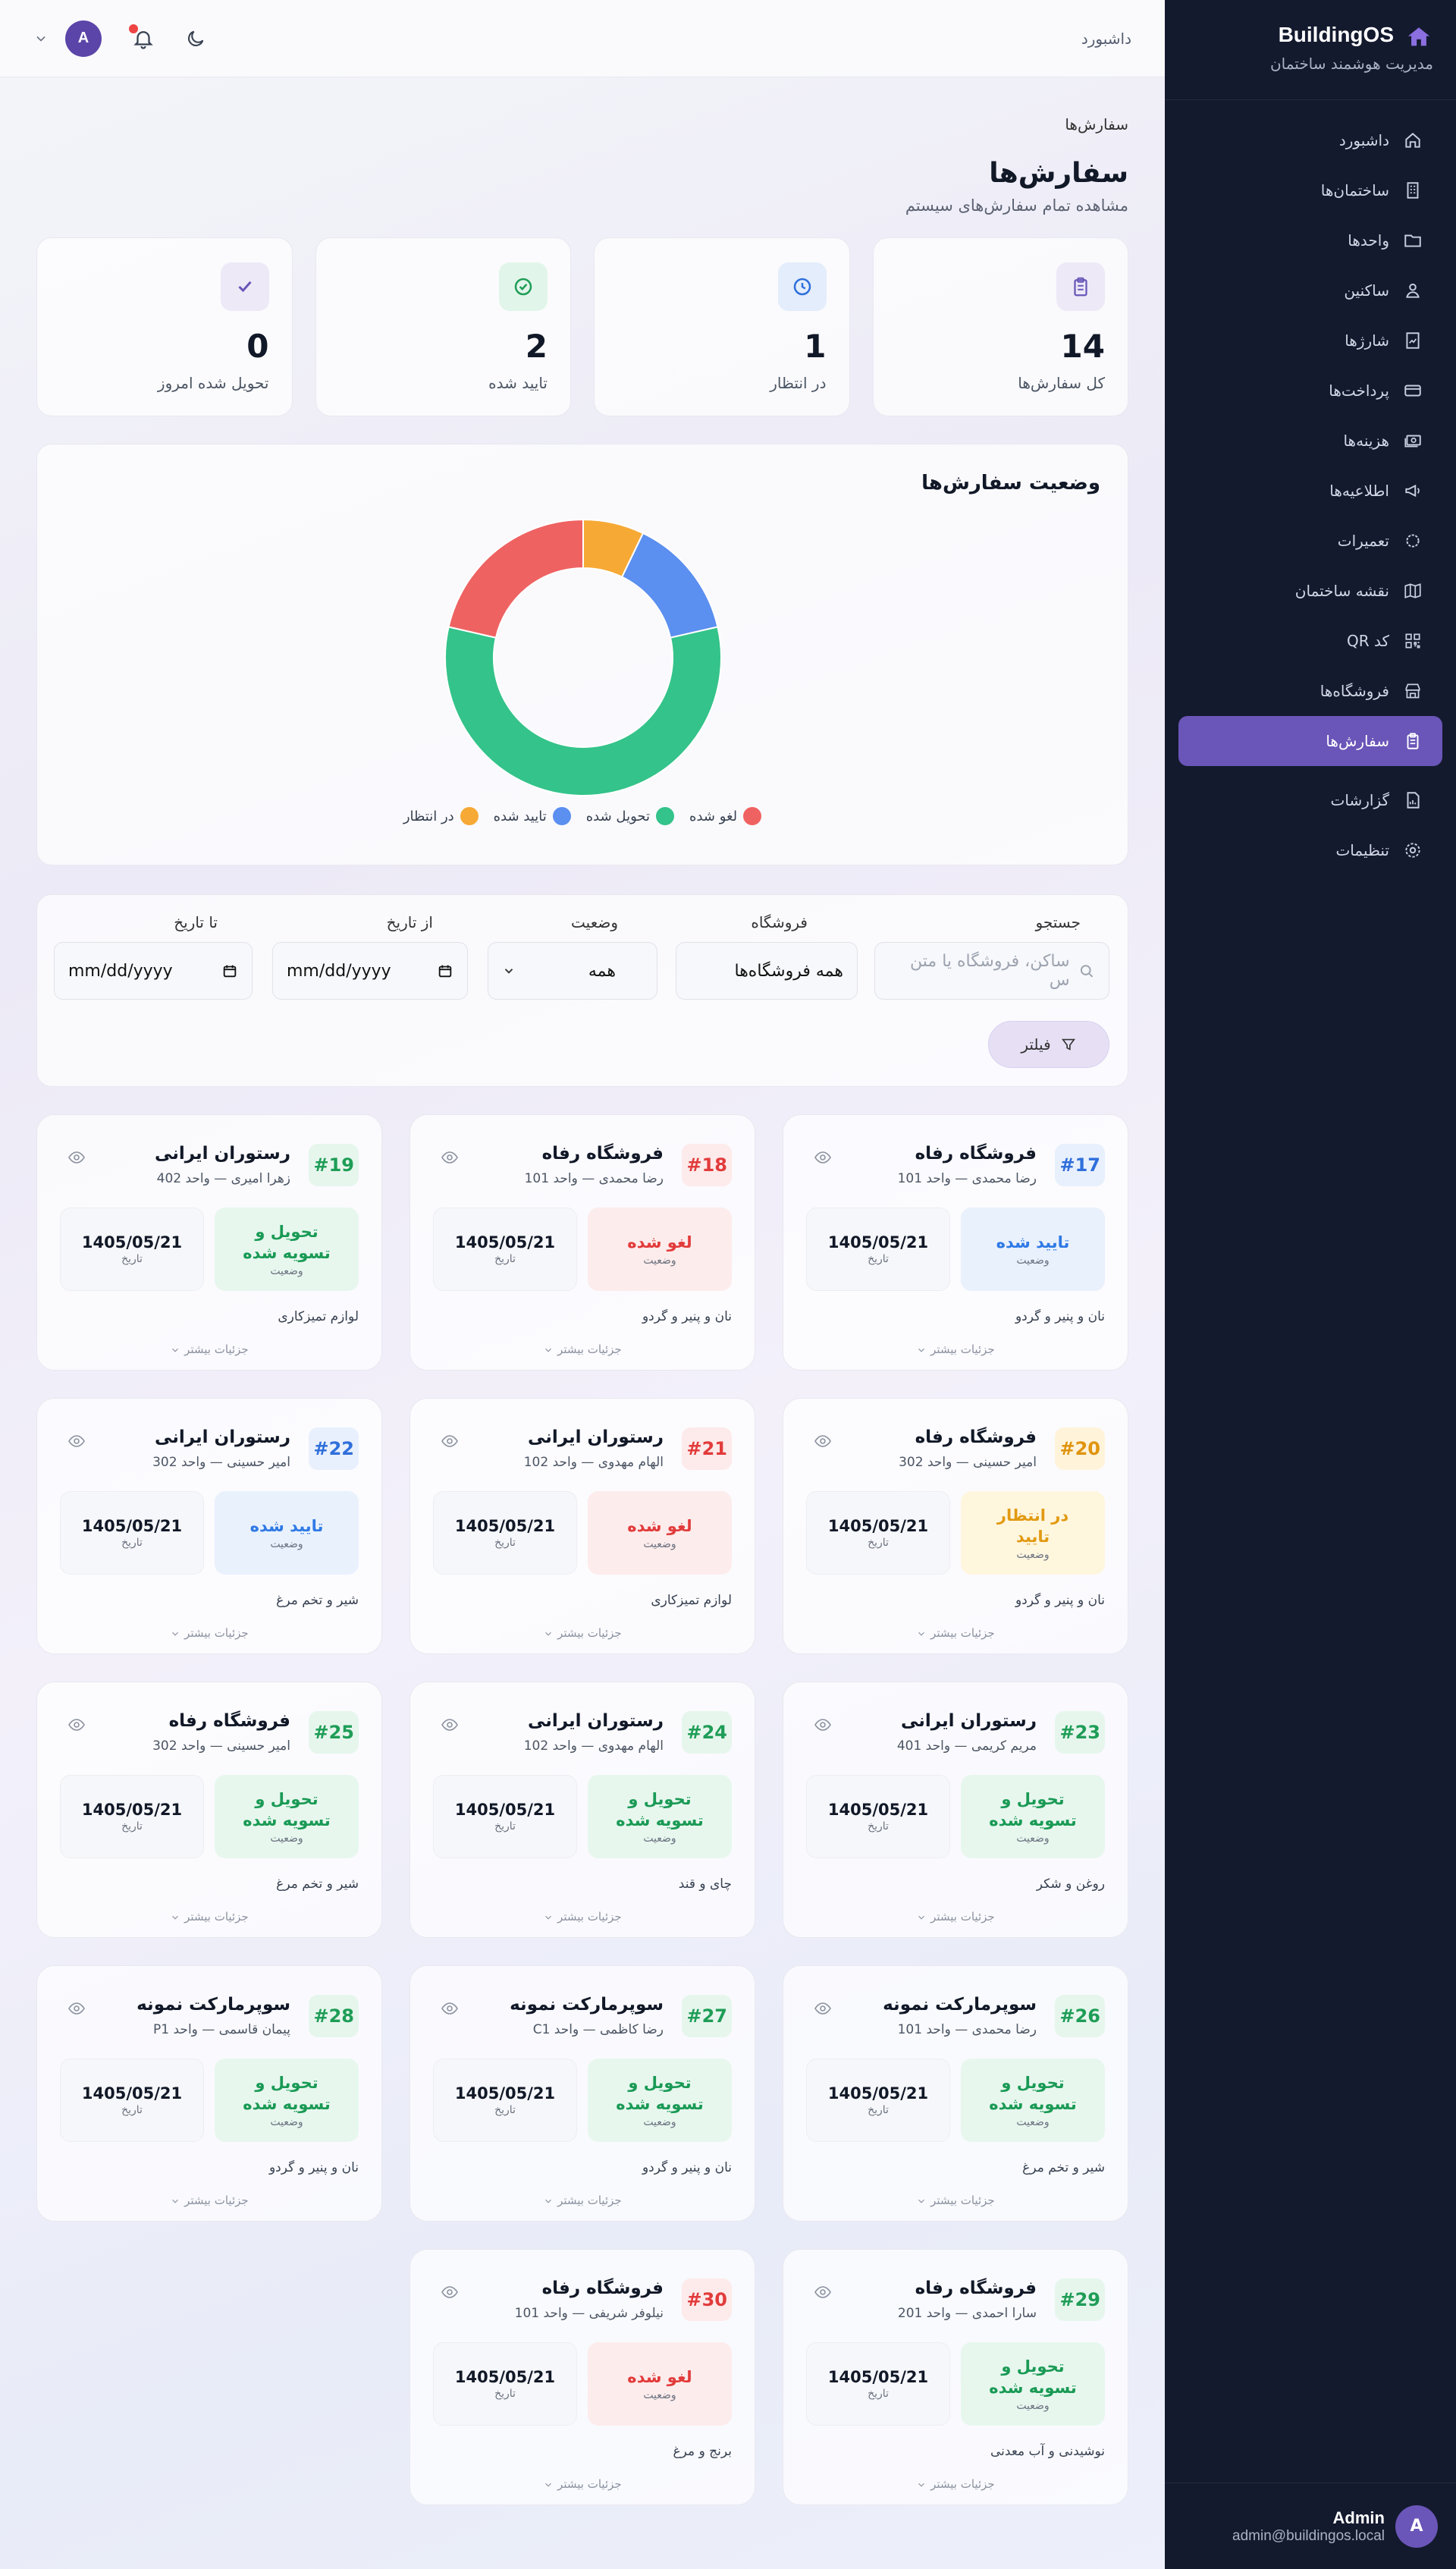 This screenshot has width=1456, height=2569. I want to click on order-number: #30, so click(707, 2299).